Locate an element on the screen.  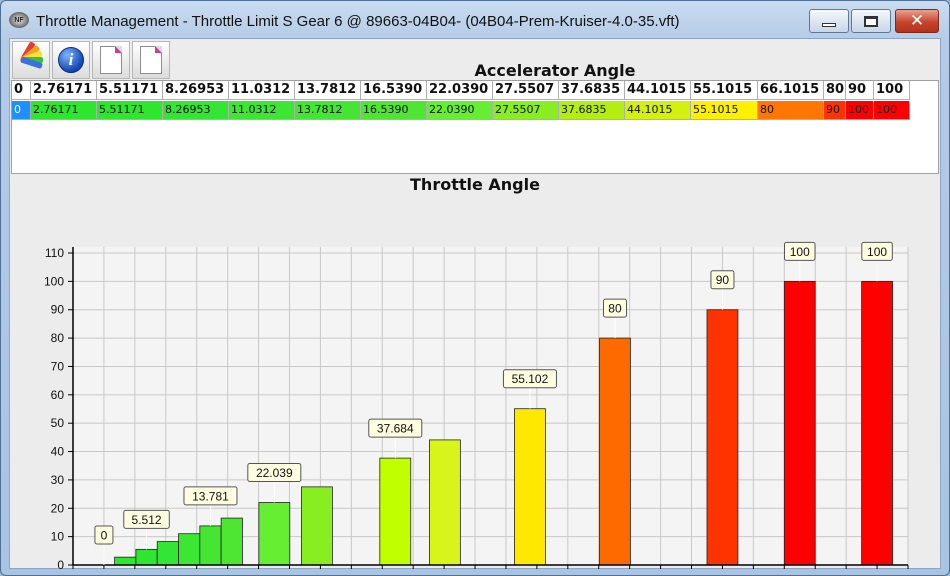
y-tick-label: 40 is located at coordinates (58, 452).